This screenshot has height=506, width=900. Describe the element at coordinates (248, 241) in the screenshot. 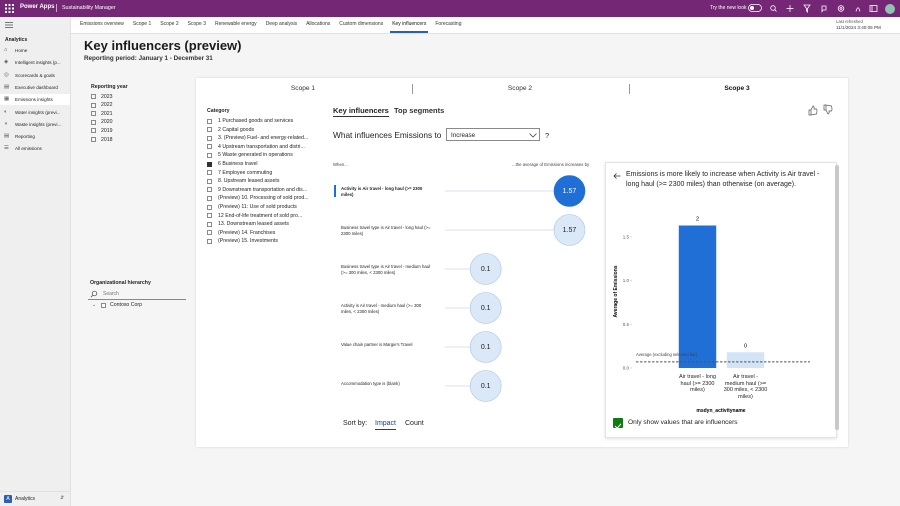

I see `category-option: (Preview) 15. Investments` at that location.